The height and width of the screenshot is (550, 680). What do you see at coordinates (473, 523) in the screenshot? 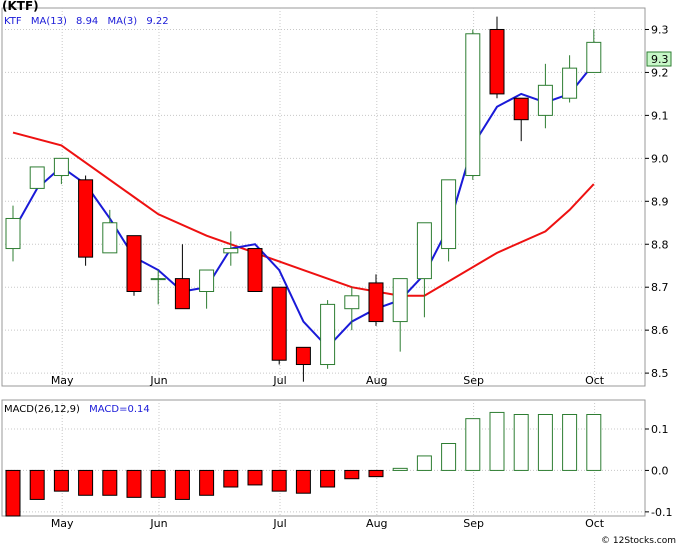
I see `macd-xtick-label: Sep` at bounding box center [473, 523].